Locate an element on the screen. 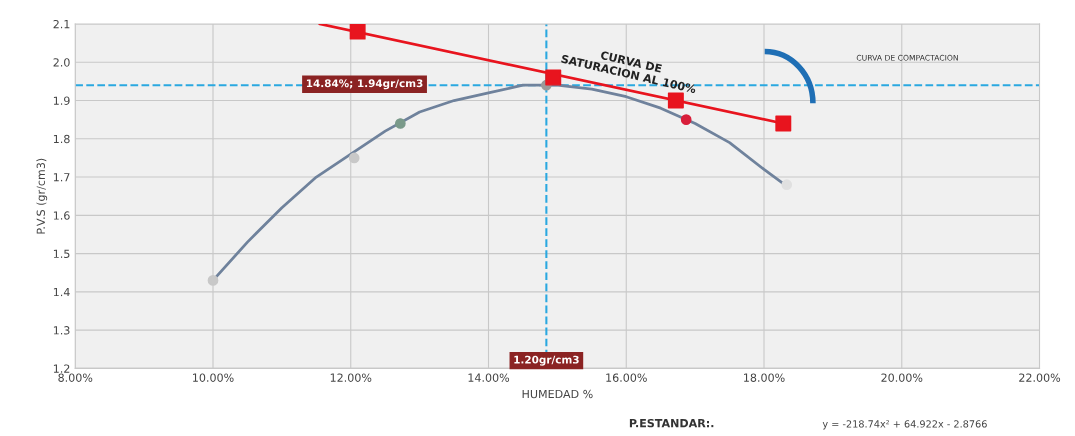  x-tick-label: 8.00% is located at coordinates (75, 377).